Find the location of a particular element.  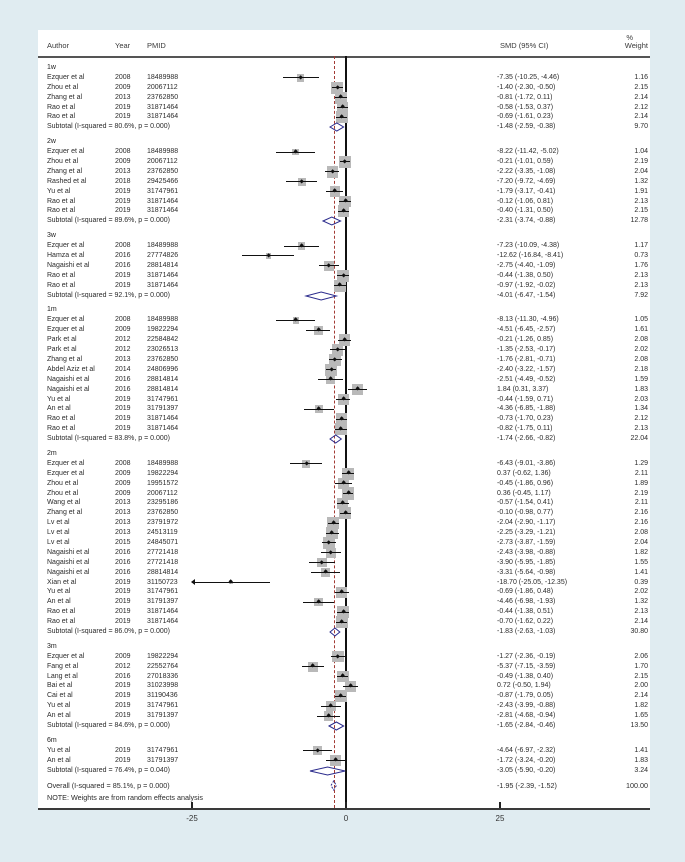

author-cell: Zhang et al is located at coordinates (65, 513).